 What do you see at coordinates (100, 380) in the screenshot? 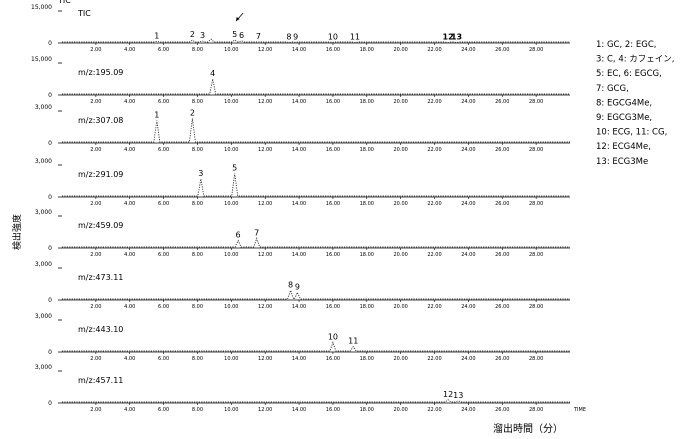
I see `panel-label: m/z:457.11` at bounding box center [100, 380].